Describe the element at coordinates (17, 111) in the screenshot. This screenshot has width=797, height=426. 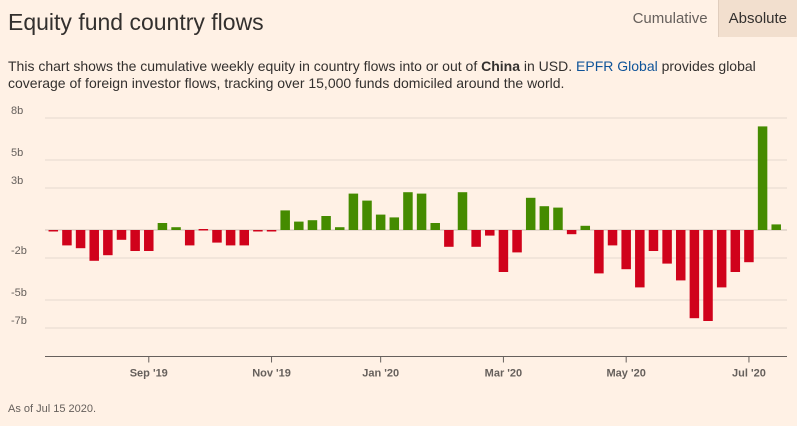
I see `y-tick-label: 8b` at that location.